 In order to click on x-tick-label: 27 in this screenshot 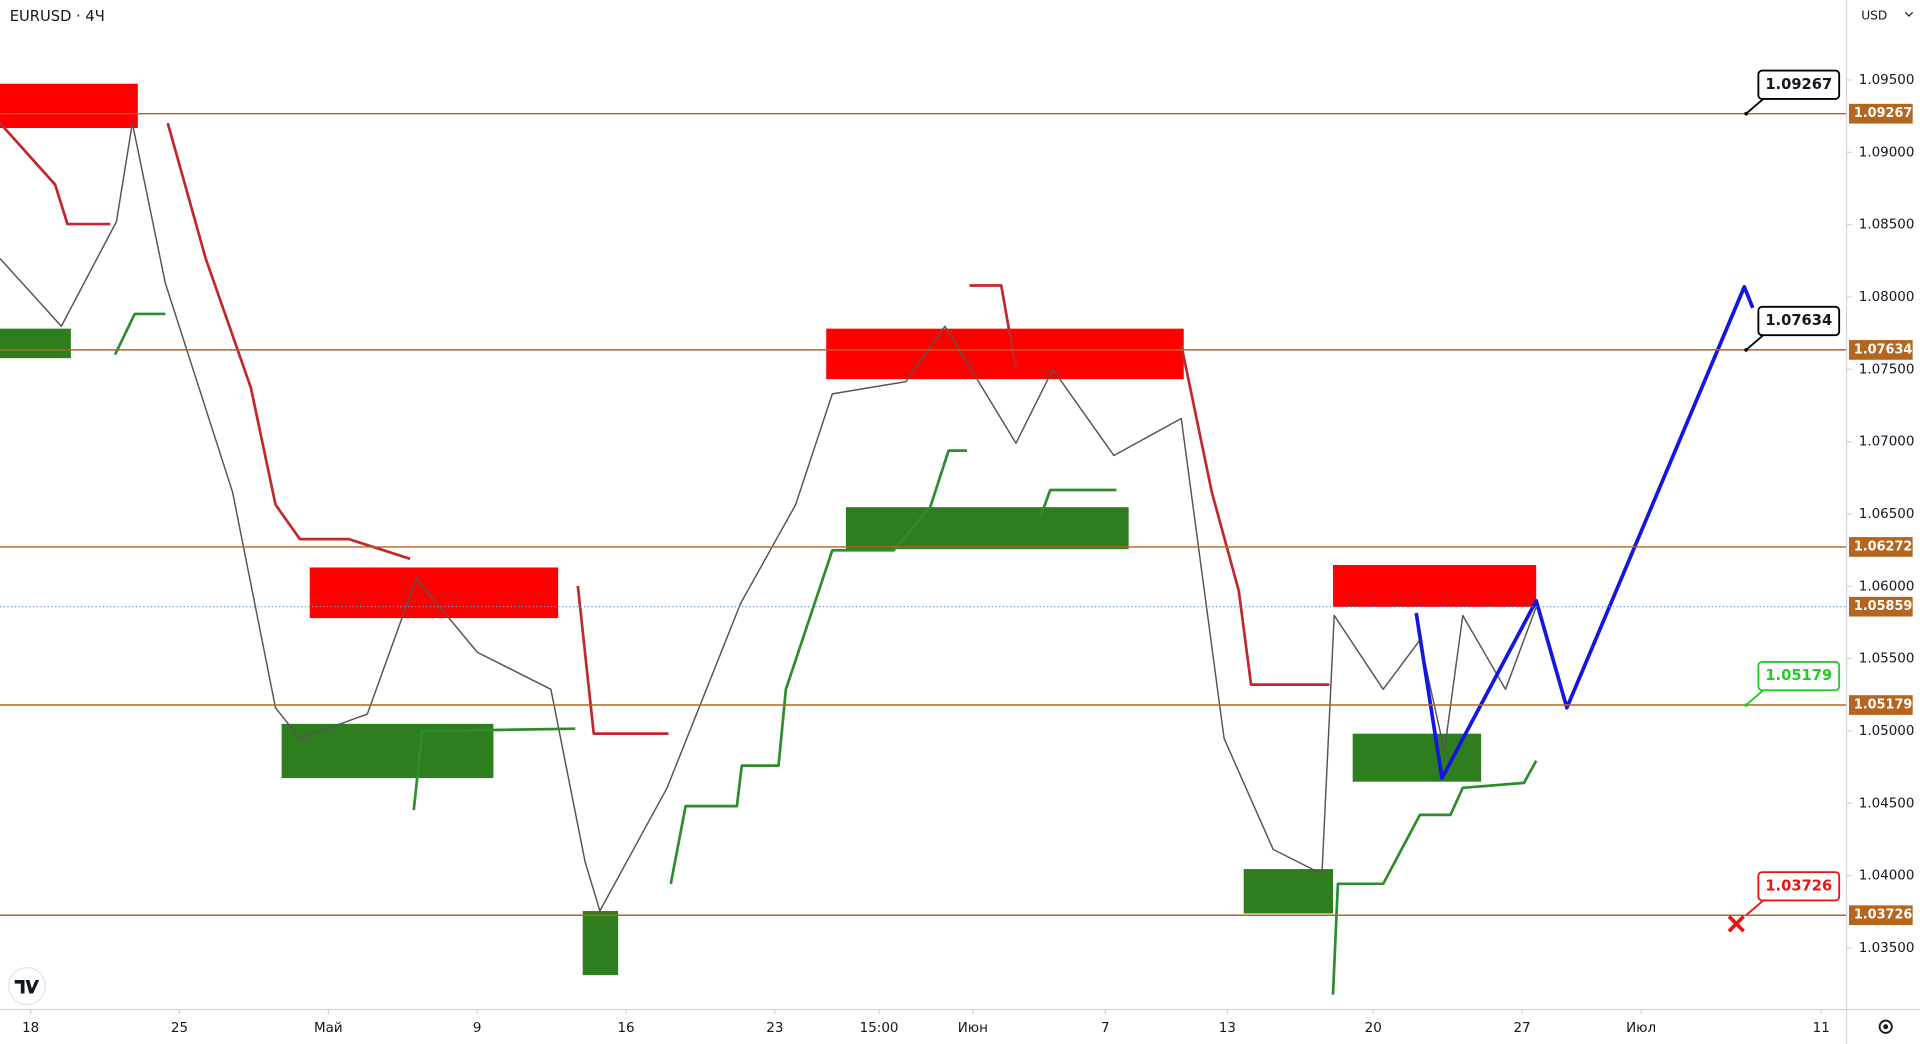, I will do `click(1521, 1028)`.